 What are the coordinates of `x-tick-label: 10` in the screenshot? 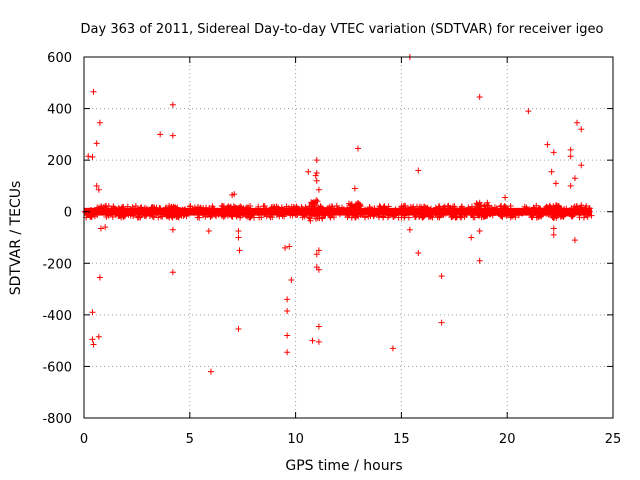 It's located at (295, 439).